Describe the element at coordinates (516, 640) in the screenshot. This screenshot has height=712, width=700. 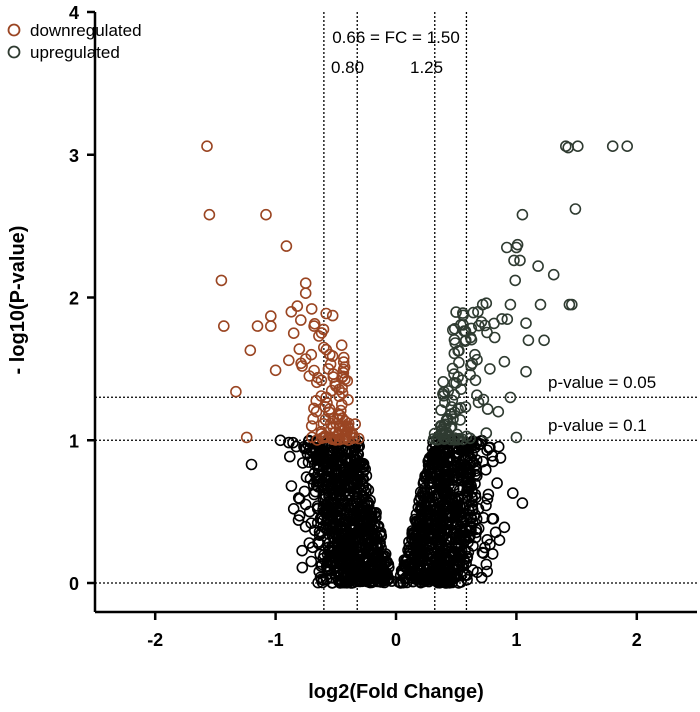
I see `x-tick-label: 1` at that location.